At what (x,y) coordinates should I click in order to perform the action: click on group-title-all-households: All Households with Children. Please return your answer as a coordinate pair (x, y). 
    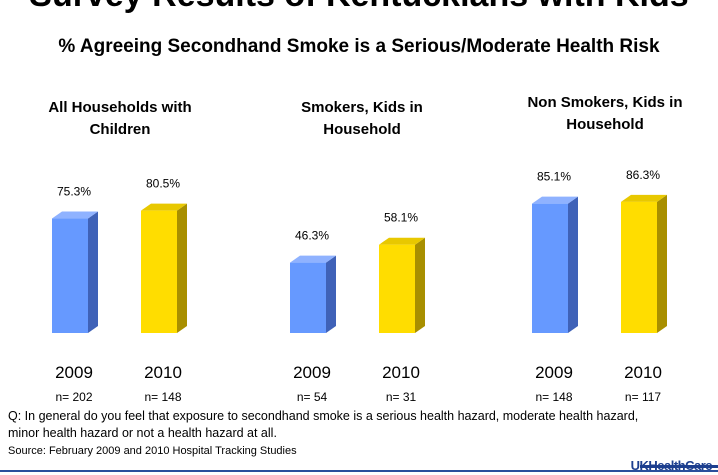
    Looking at the image, I should click on (120, 118).